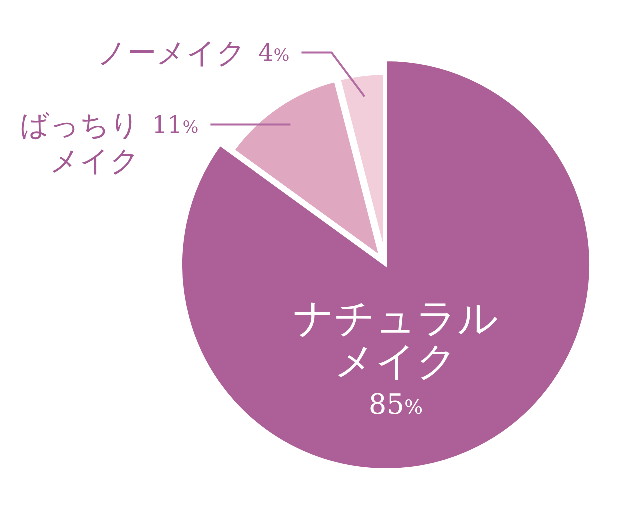 The image size is (640, 508). What do you see at coordinates (396, 404) in the screenshot?
I see `data-label: 85%` at bounding box center [396, 404].